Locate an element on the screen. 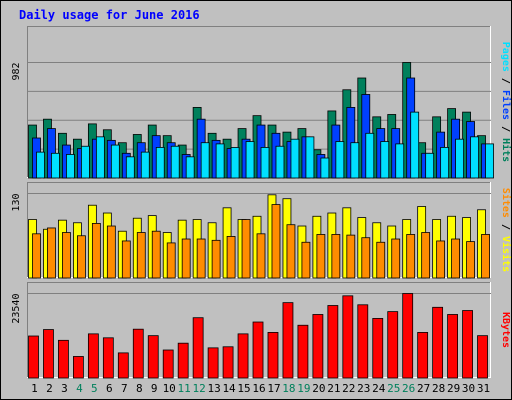 The width and height of the screenshot is (512, 400). legend-label: Pages / Files / Hits is located at coordinates (506, 102).